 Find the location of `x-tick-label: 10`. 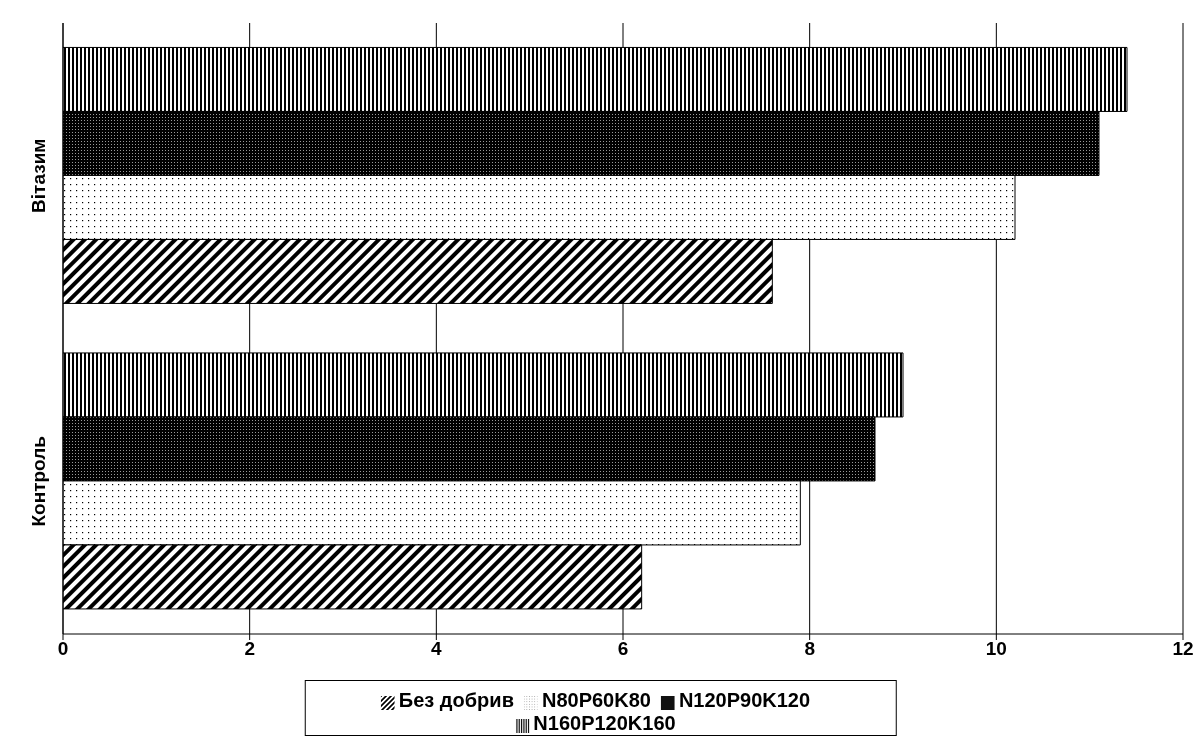

x-tick-label: 10 is located at coordinates (996, 649).